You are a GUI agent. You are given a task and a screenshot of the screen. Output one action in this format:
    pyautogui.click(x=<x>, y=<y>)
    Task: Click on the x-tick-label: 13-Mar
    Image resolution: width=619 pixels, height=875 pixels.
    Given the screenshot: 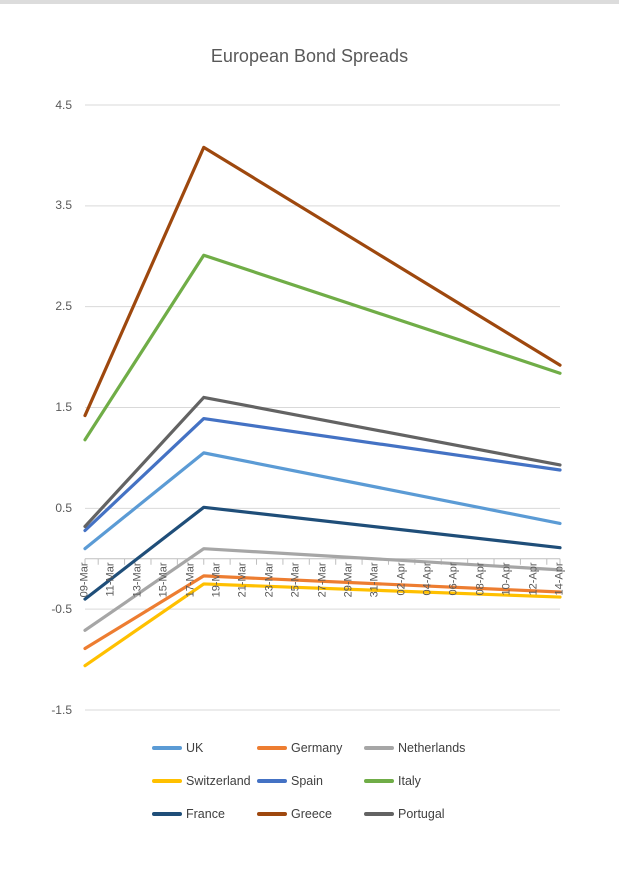 What is the action you would take?
    pyautogui.click(x=137, y=580)
    